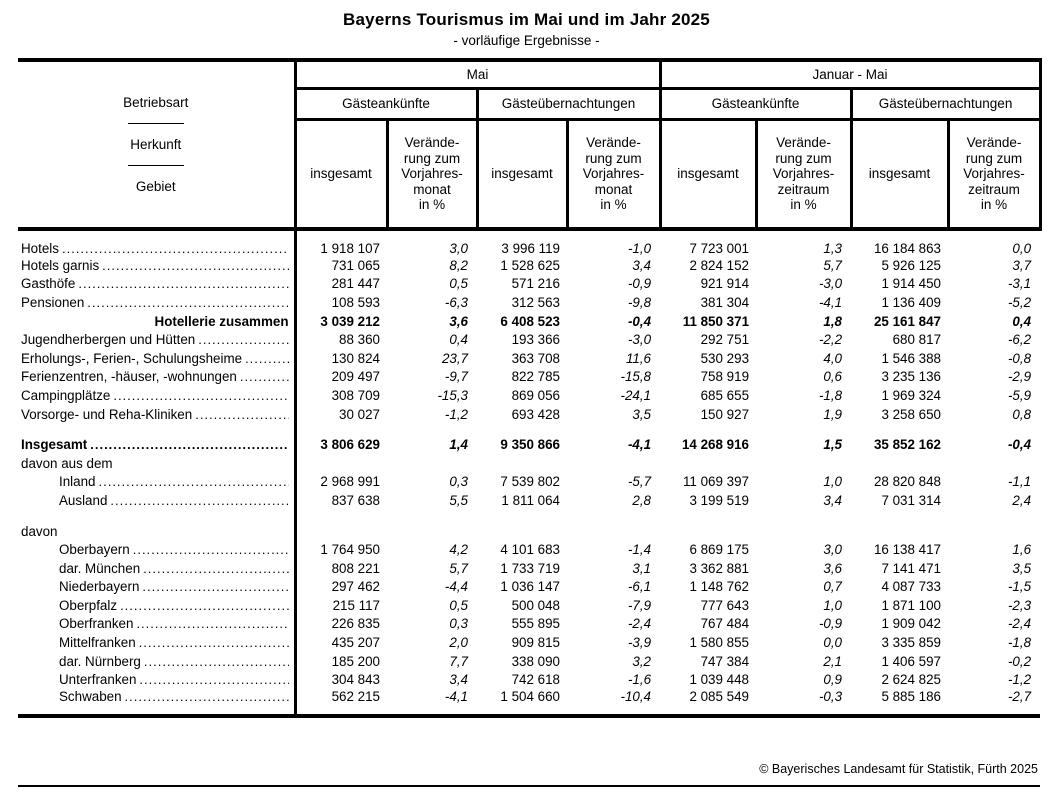 The height and width of the screenshot is (793, 1053). Describe the element at coordinates (719, 550) in the screenshot. I see `value-cell: 6 869 175` at that location.